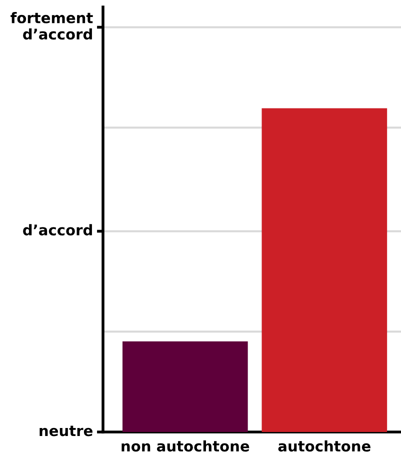 This screenshot has width=401, height=459. Describe the element at coordinates (66, 431) in the screenshot. I see `text: neutre` at that location.